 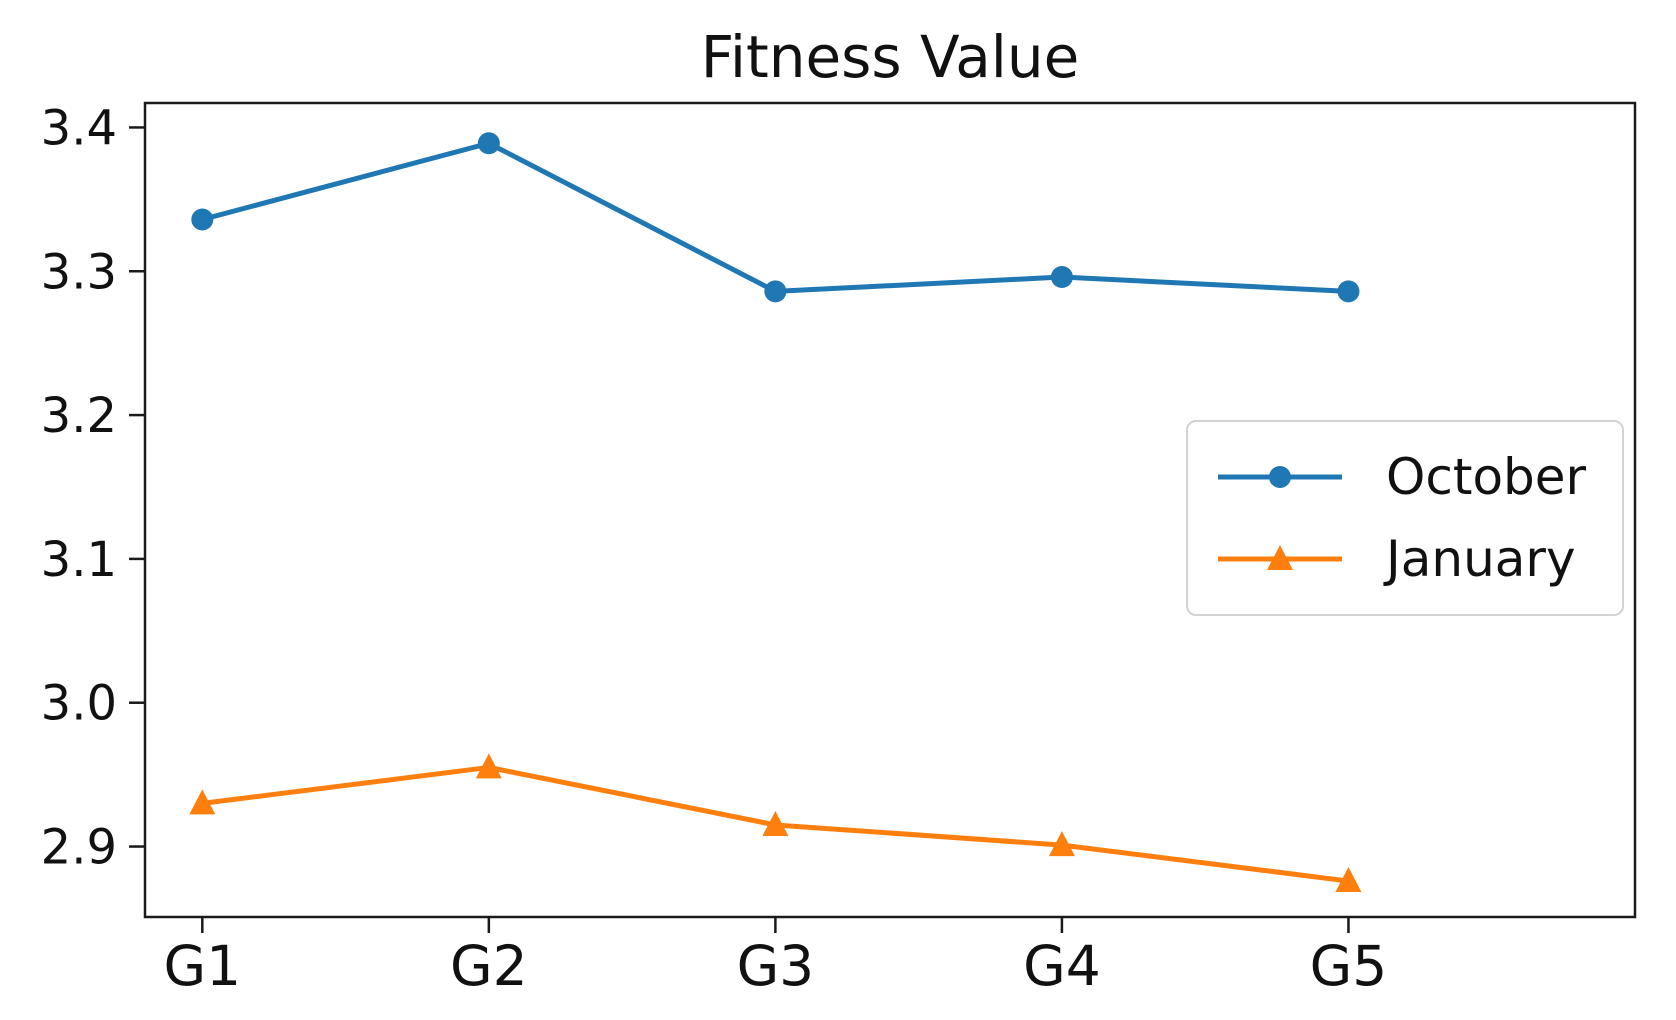 I want to click on x-tick-label: G4, so click(x=1062, y=966).